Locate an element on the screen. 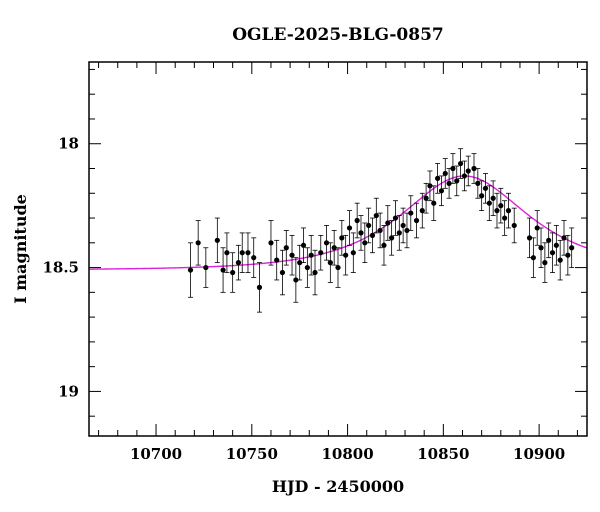 This screenshot has height=512, width=600. x-tick-label: 10750 is located at coordinates (252, 454).